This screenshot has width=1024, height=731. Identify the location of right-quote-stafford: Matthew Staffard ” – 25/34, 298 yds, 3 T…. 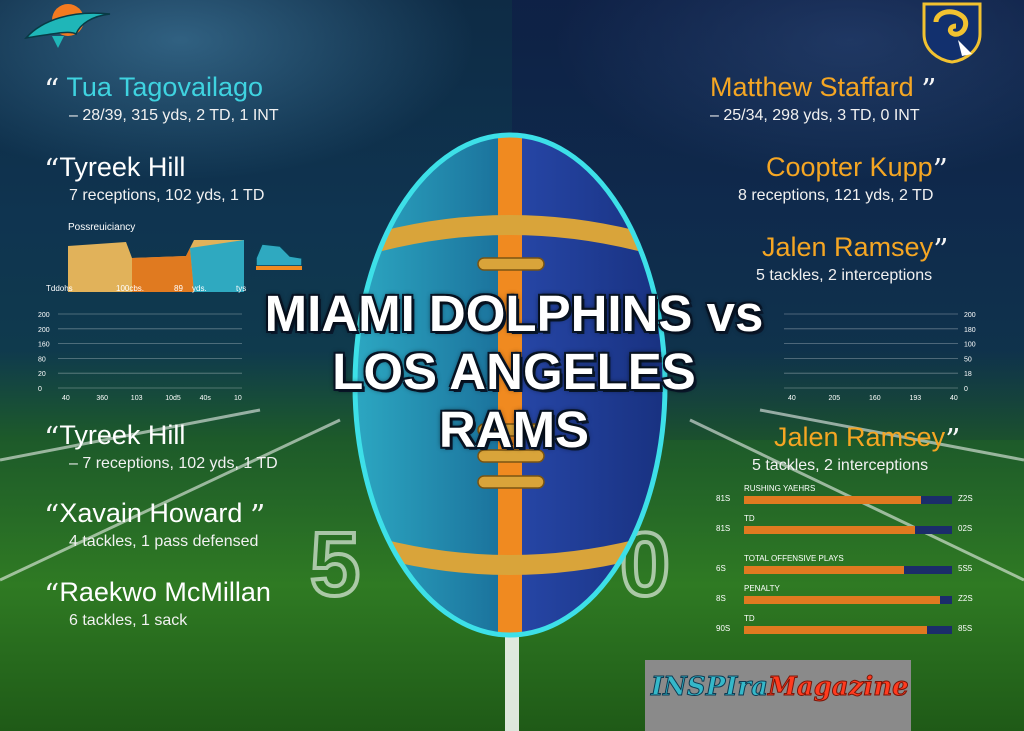
(823, 99).